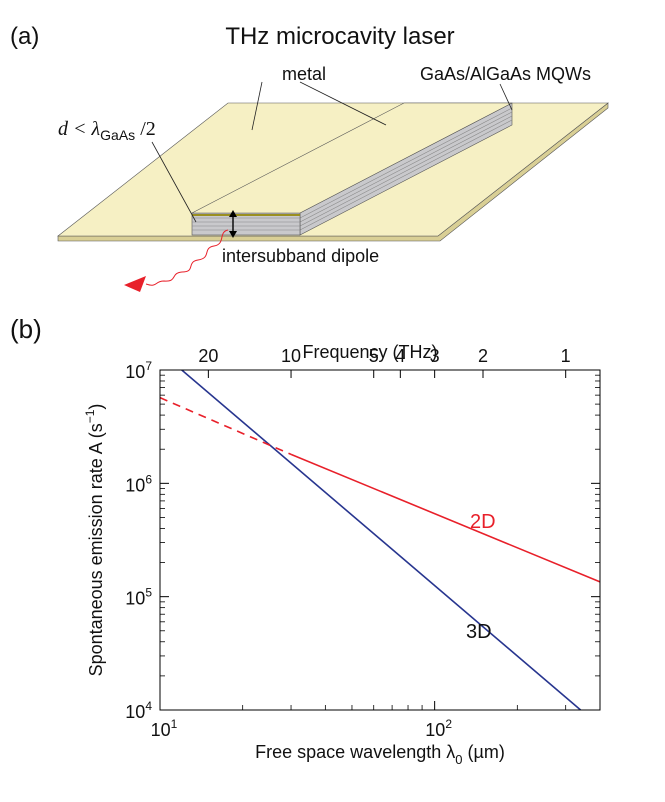 This screenshot has width=665, height=802. I want to click on y-tick-label: 10⁵, so click(138, 597).